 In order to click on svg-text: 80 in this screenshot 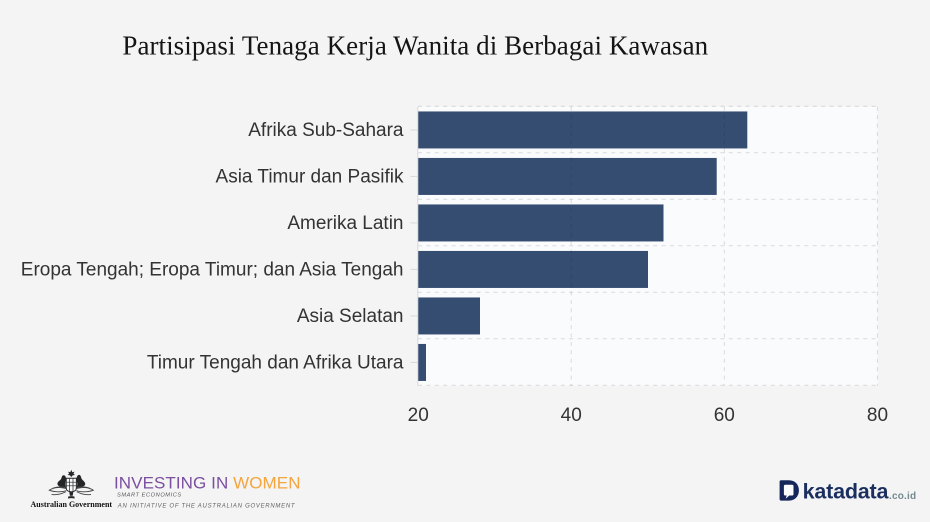, I will do `click(877, 415)`.